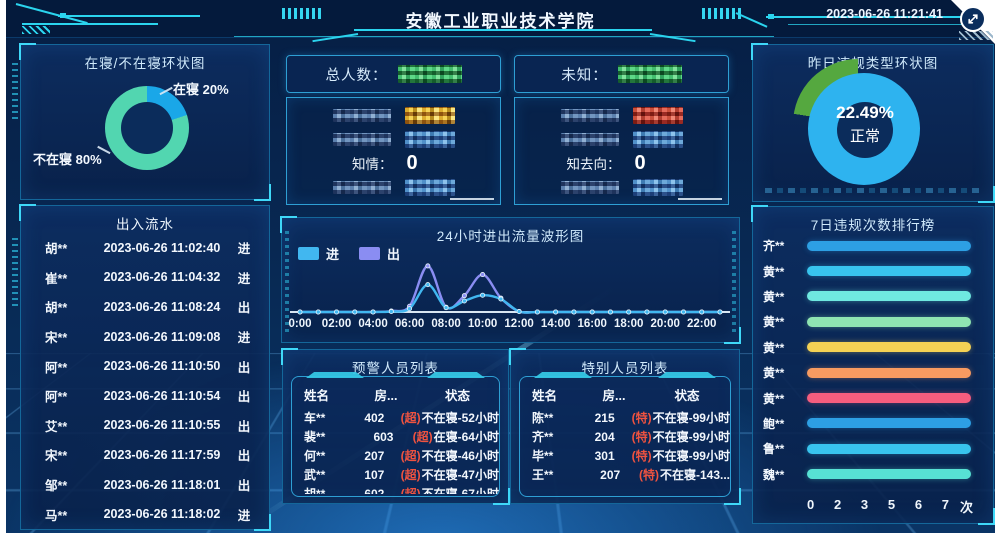 This screenshot has height=536, width=999. What do you see at coordinates (148, 367) in the screenshot?
I see `io-log-row: 阿** 2023-06-26 11:10:50 出` at bounding box center [148, 367].